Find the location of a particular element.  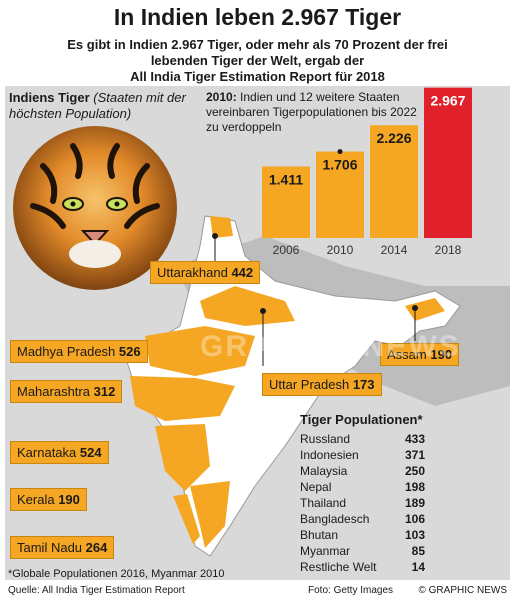

row-value: 103 is located at coordinates (414, 535).